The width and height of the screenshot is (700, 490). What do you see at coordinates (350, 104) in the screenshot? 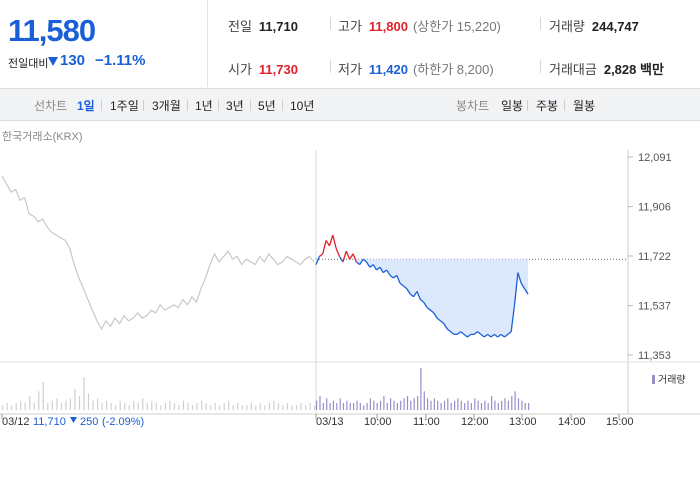
I see `chart-period-tabs: 선차트 1일 1주일 3개월 1년 3년 5년 10년 봉차트 일봉 주봉 월봉` at bounding box center [350, 104].